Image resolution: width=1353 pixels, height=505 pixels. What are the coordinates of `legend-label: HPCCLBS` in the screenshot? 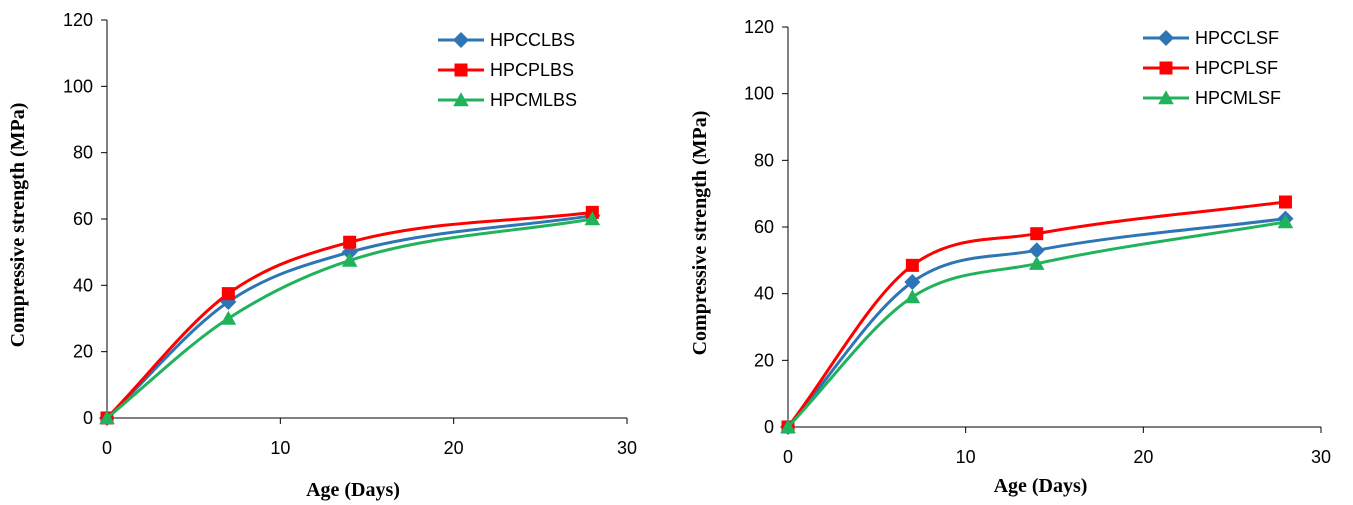 It's located at (532, 40).